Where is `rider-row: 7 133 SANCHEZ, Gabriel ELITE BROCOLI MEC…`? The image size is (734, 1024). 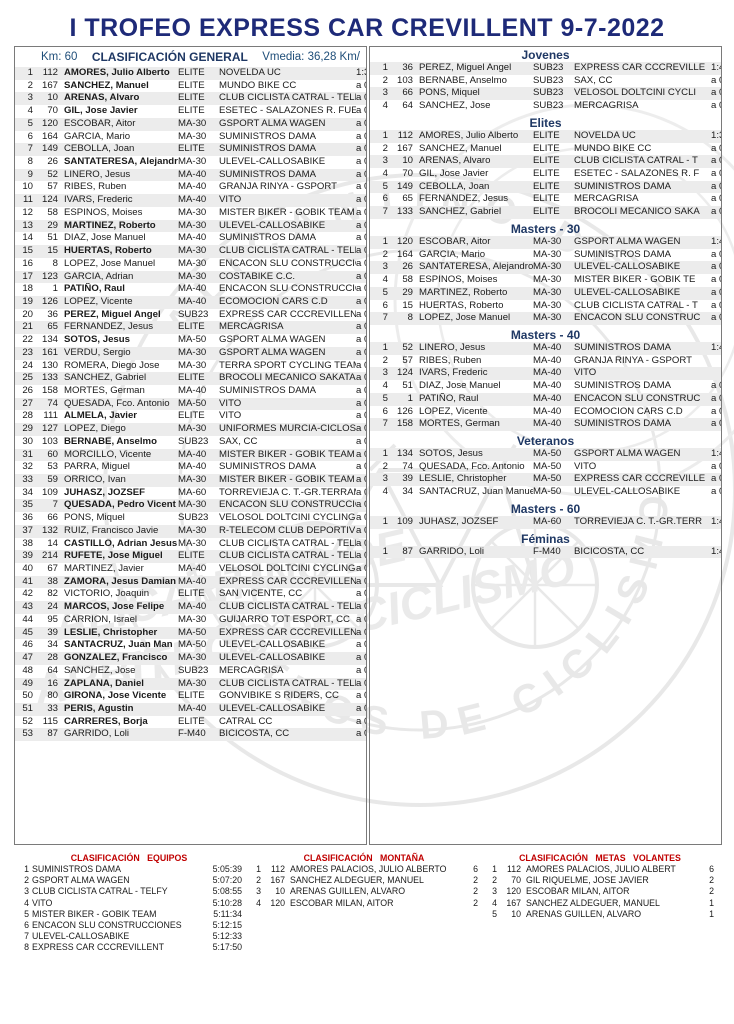 rider-row: 7 133 SANCHEZ, Gabriel ELITE BROCOLI MEC… is located at coordinates (545, 212).